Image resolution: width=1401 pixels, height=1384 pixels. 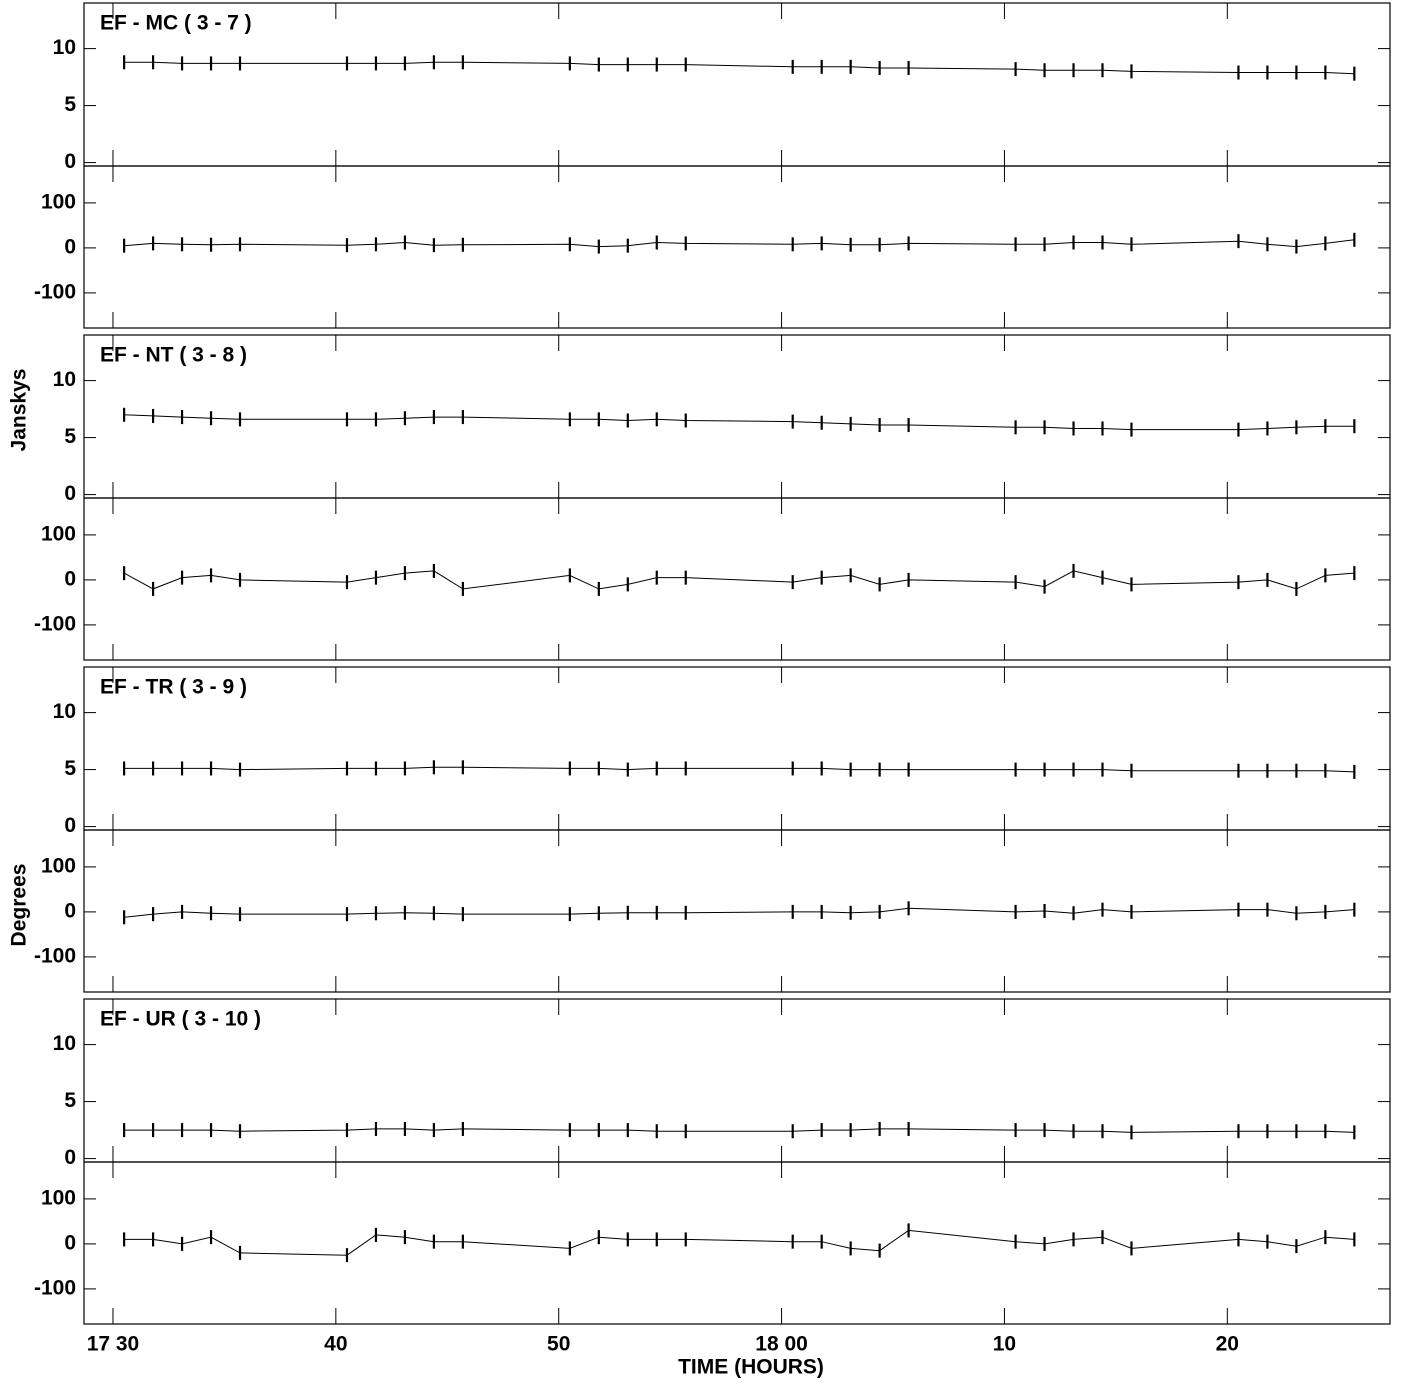 I want to click on panel-title: EF - NT ( 3 - 8 ), so click(x=173, y=355).